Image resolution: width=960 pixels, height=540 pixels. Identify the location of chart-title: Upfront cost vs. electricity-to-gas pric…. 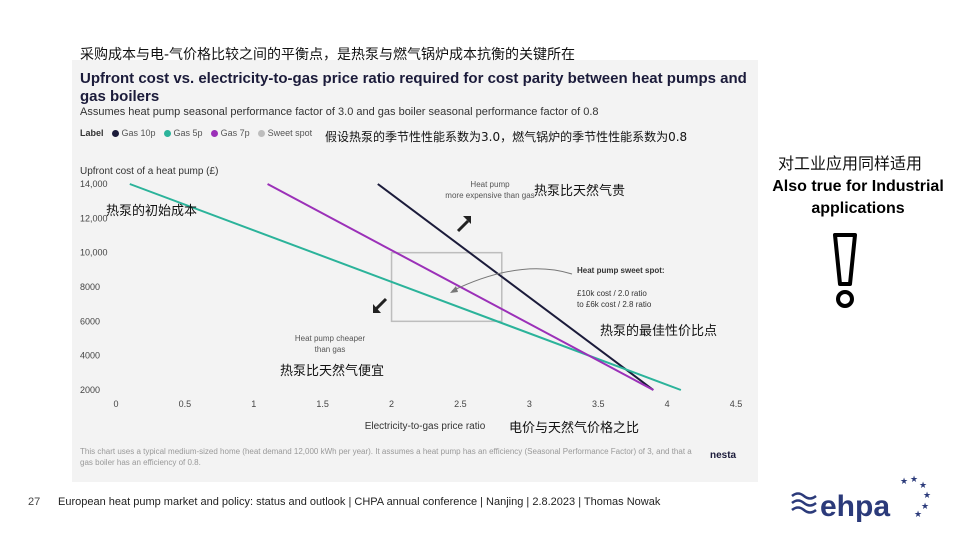
(413, 87).